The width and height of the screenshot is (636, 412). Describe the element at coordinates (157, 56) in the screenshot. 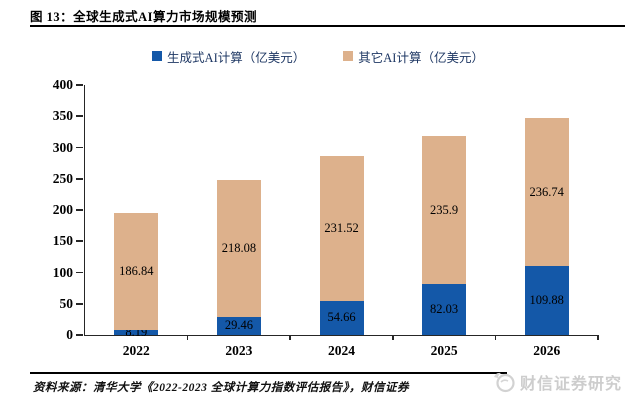

I see `legend-swatch-blue-icon` at that location.